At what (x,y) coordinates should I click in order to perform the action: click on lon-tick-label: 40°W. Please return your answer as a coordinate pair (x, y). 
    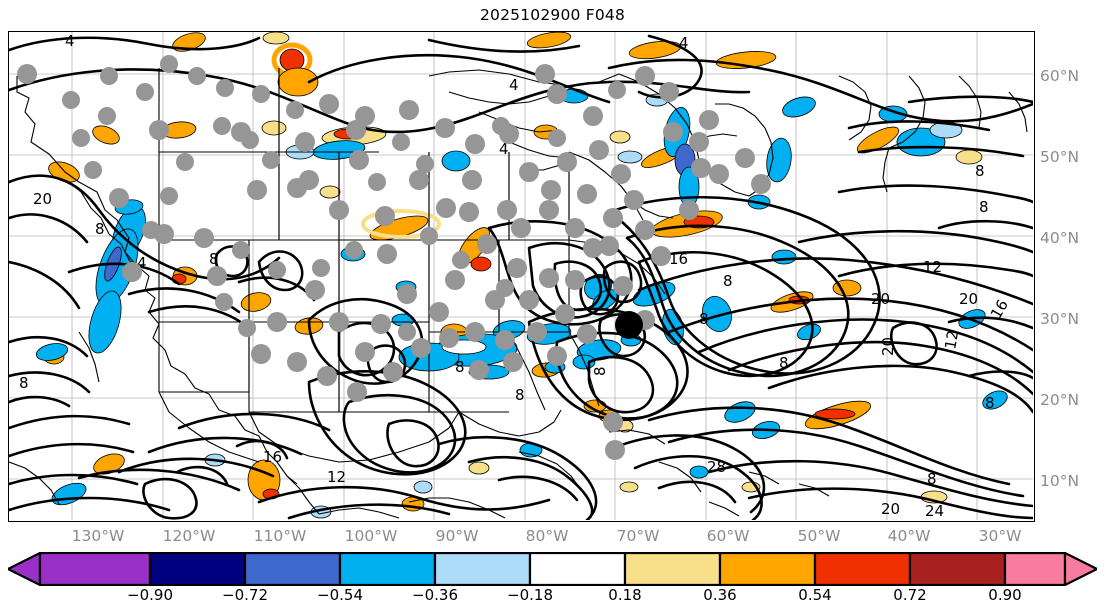
    Looking at the image, I should click on (909, 536).